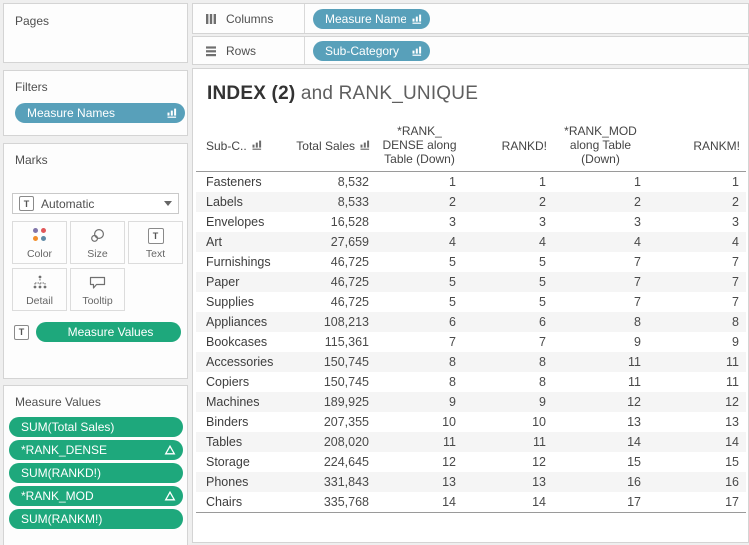 Image resolution: width=749 pixels, height=545 pixels. I want to click on cell-subcategory: Chairs, so click(224, 502).